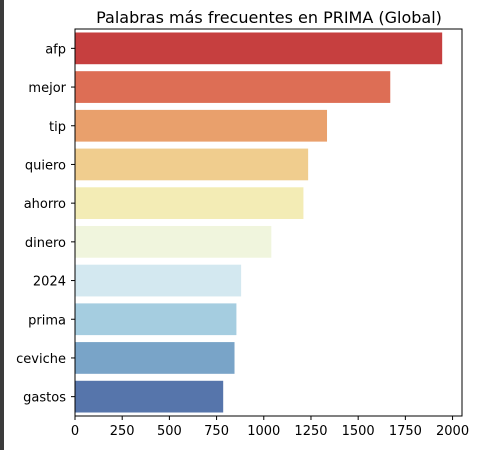 The width and height of the screenshot is (482, 450). Describe the element at coordinates (310, 431) in the screenshot. I see `x-tick-label: 1250` at that location.